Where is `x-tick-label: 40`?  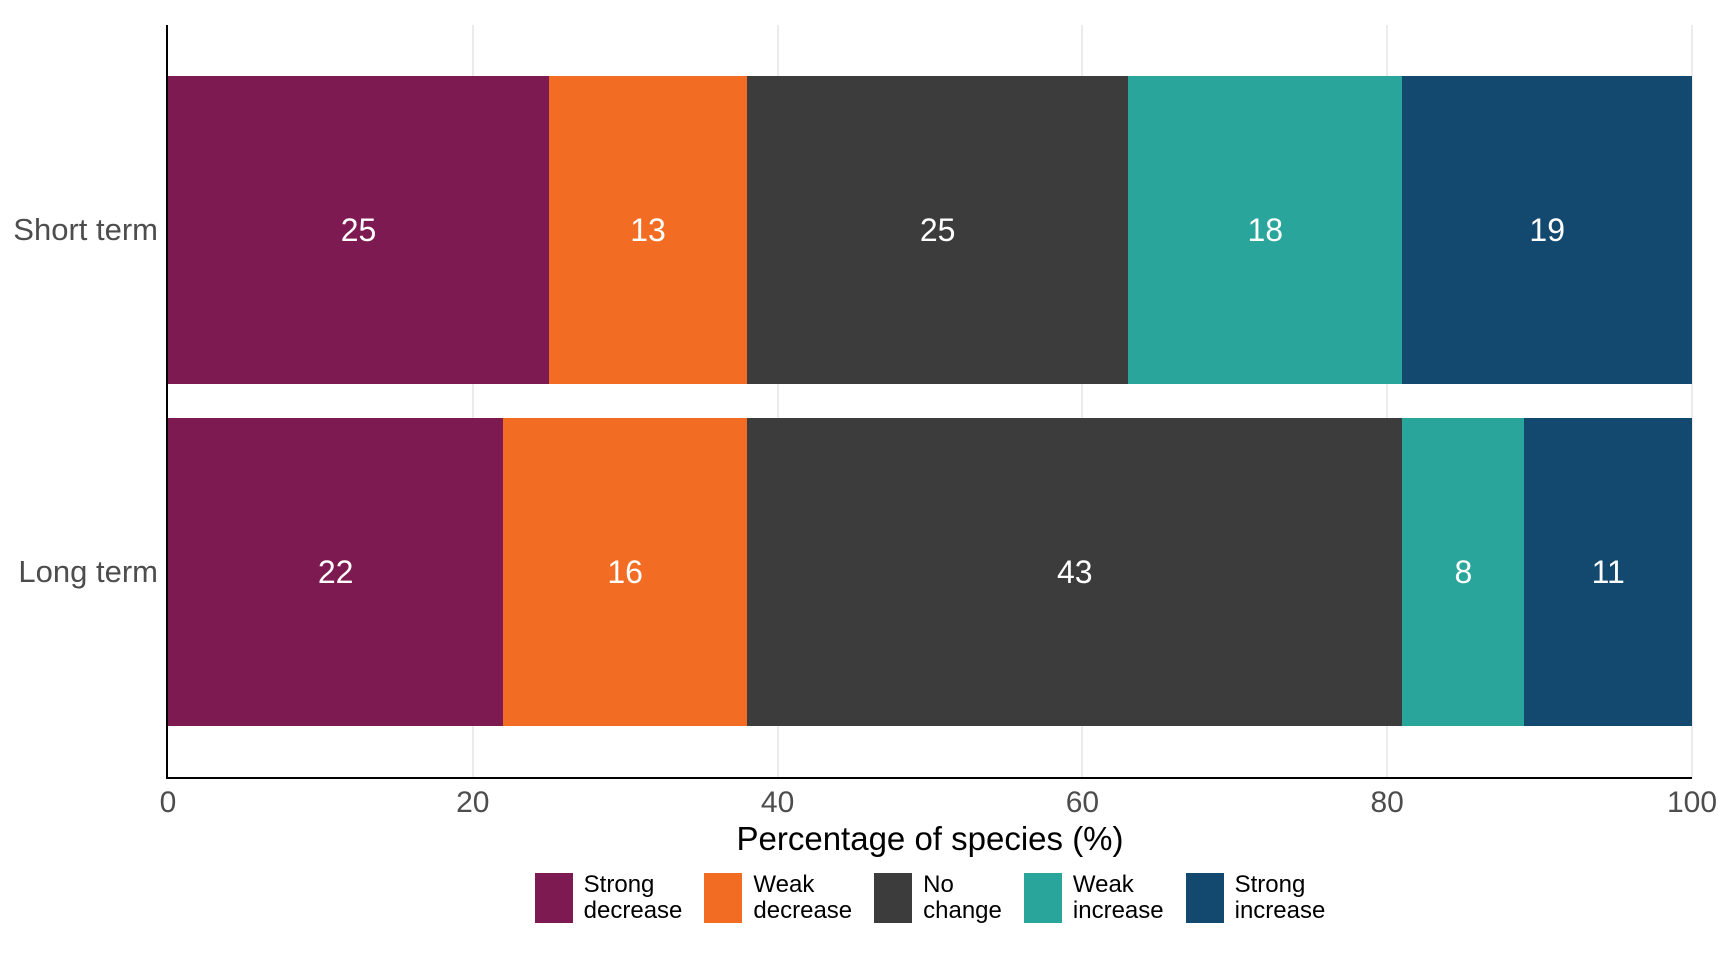 x-tick-label: 40 is located at coordinates (777, 802).